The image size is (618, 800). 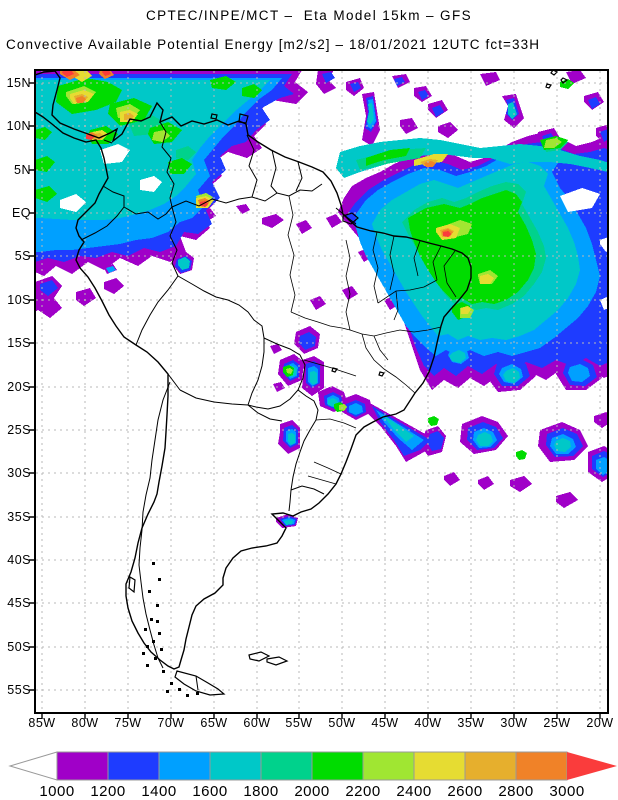 I want to click on lat-label: 35S, so click(x=19, y=517).